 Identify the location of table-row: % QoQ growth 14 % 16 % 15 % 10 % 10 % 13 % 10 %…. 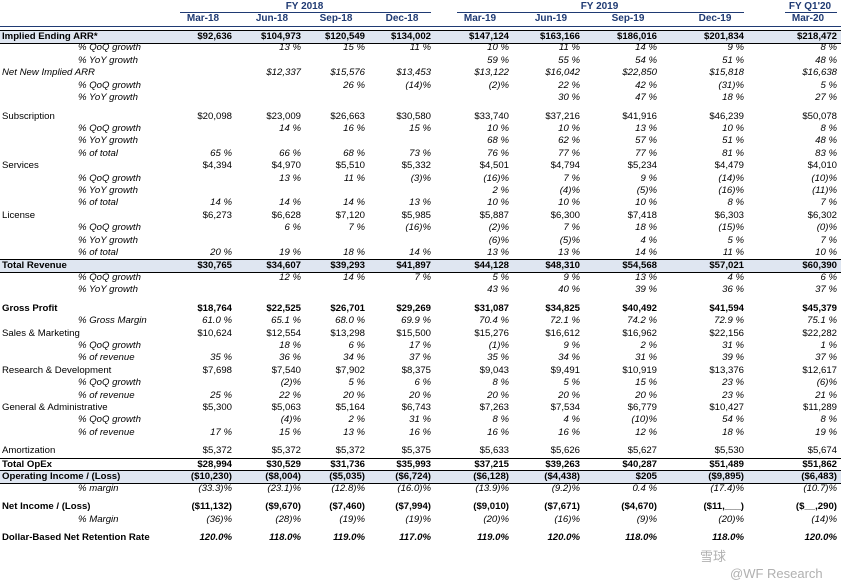
(420, 129).